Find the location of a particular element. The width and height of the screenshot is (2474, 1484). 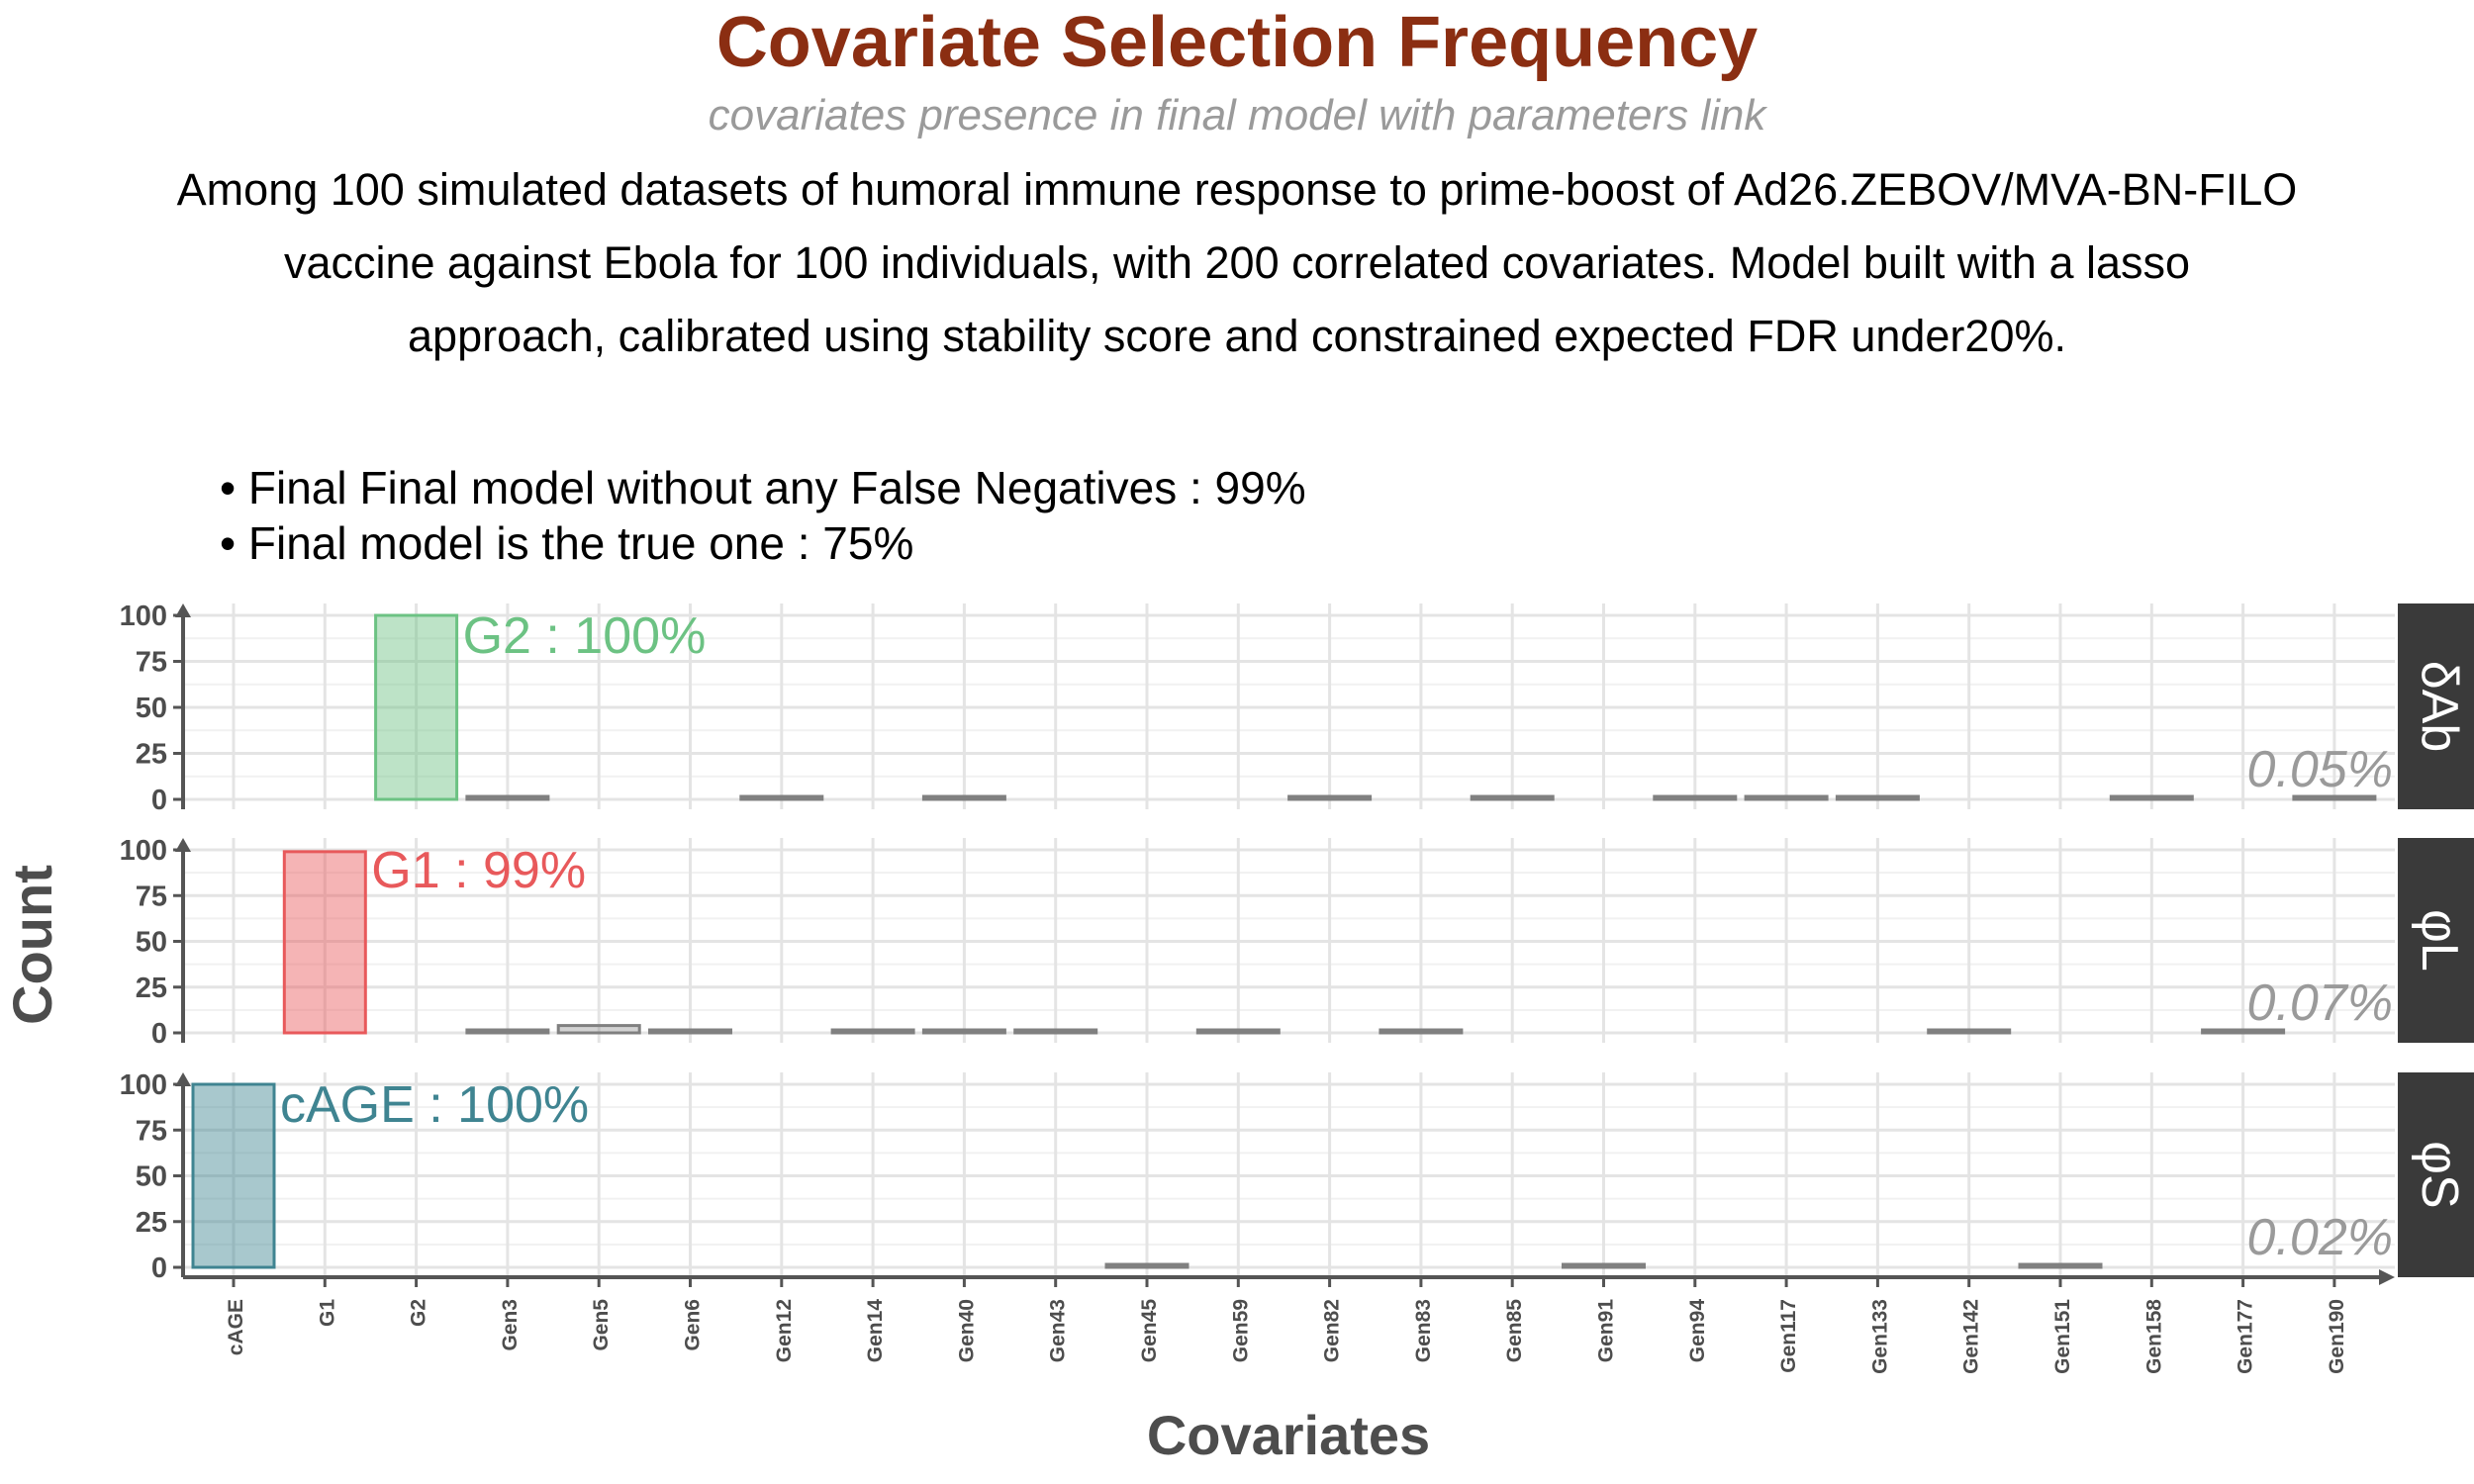

x-tick-label: Gen91 is located at coordinates (1607, 1331).